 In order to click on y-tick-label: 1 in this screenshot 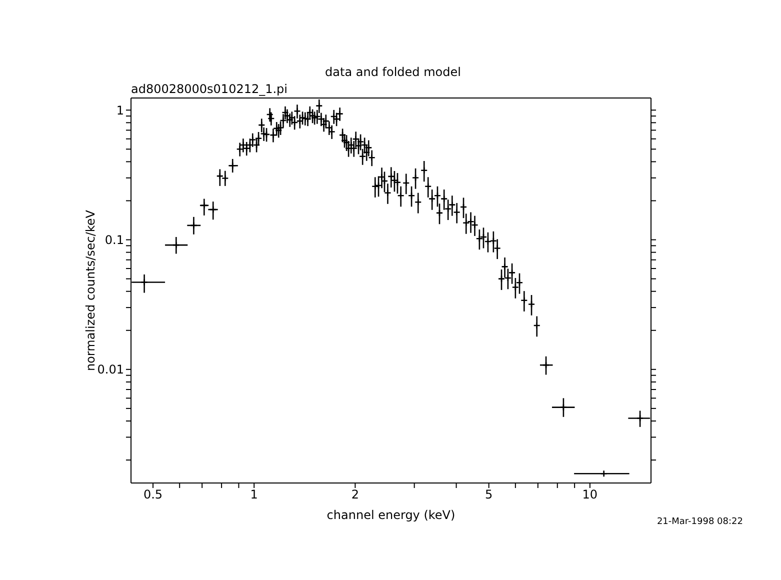, I will do `click(120, 110)`.